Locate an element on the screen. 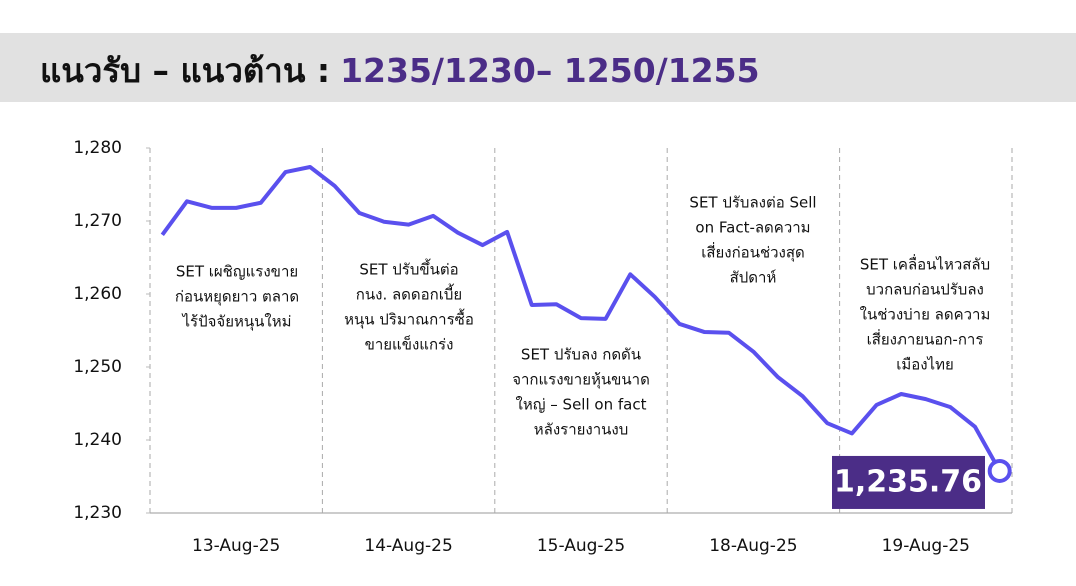 The height and width of the screenshot is (586, 1076). y-tick-label: 1,260 is located at coordinates (97, 294).